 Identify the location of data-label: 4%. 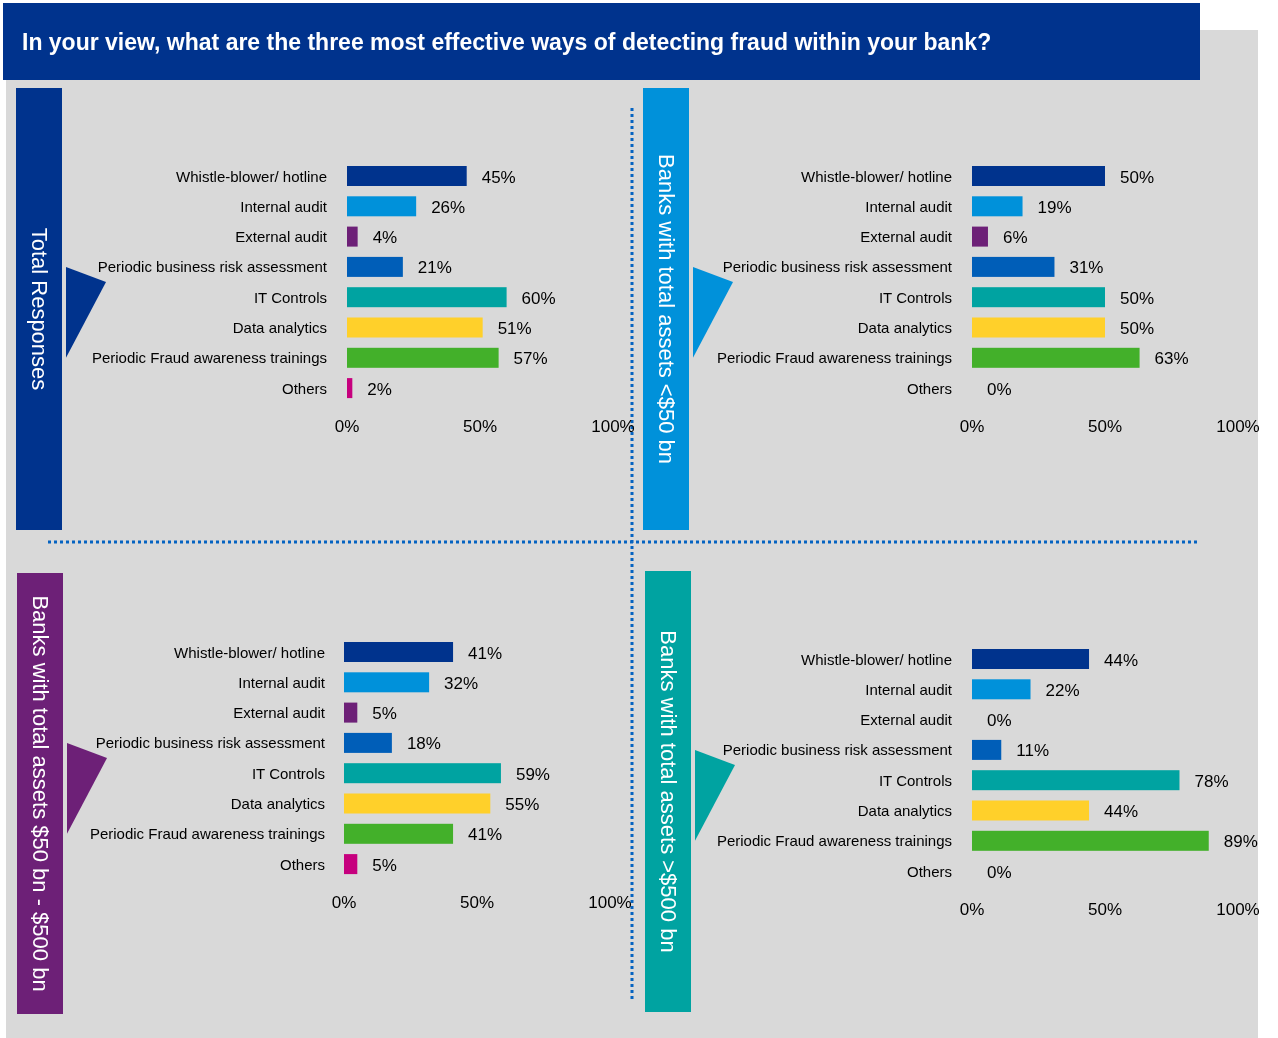
(385, 238).